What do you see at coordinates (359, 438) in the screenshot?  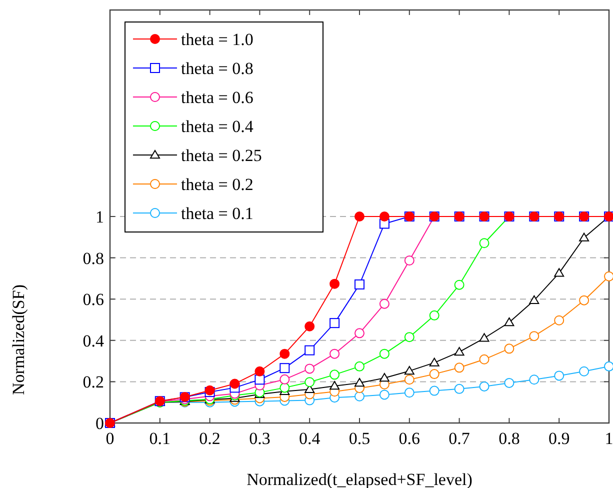 I see `x-tick-label: 0.5` at bounding box center [359, 438].